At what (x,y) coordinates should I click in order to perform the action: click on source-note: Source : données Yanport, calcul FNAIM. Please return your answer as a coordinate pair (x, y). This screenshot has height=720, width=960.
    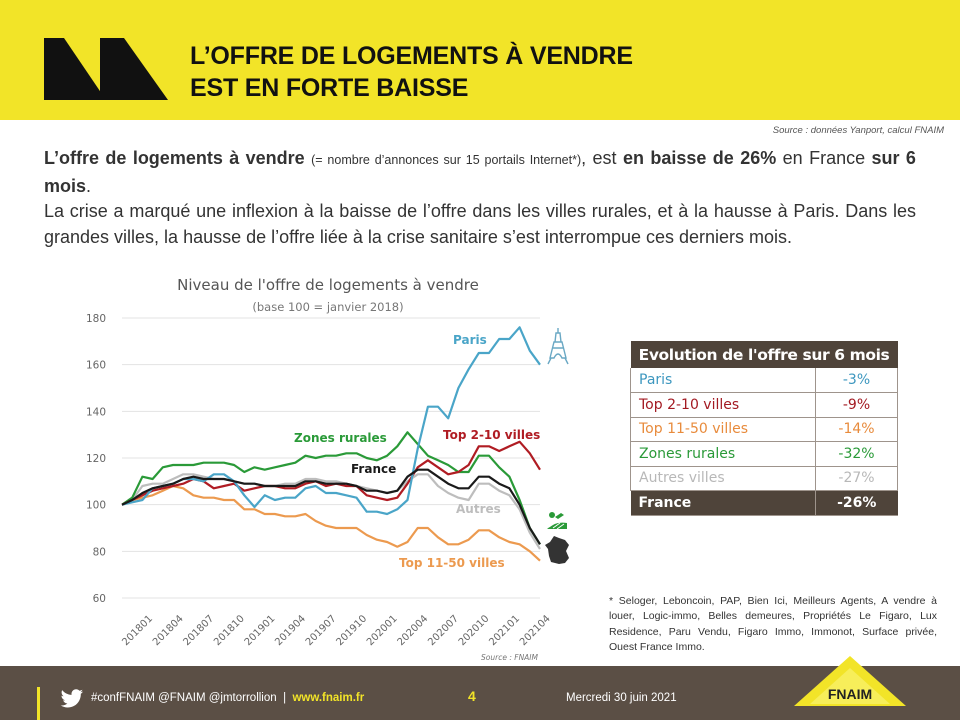
    Looking at the image, I should click on (858, 130).